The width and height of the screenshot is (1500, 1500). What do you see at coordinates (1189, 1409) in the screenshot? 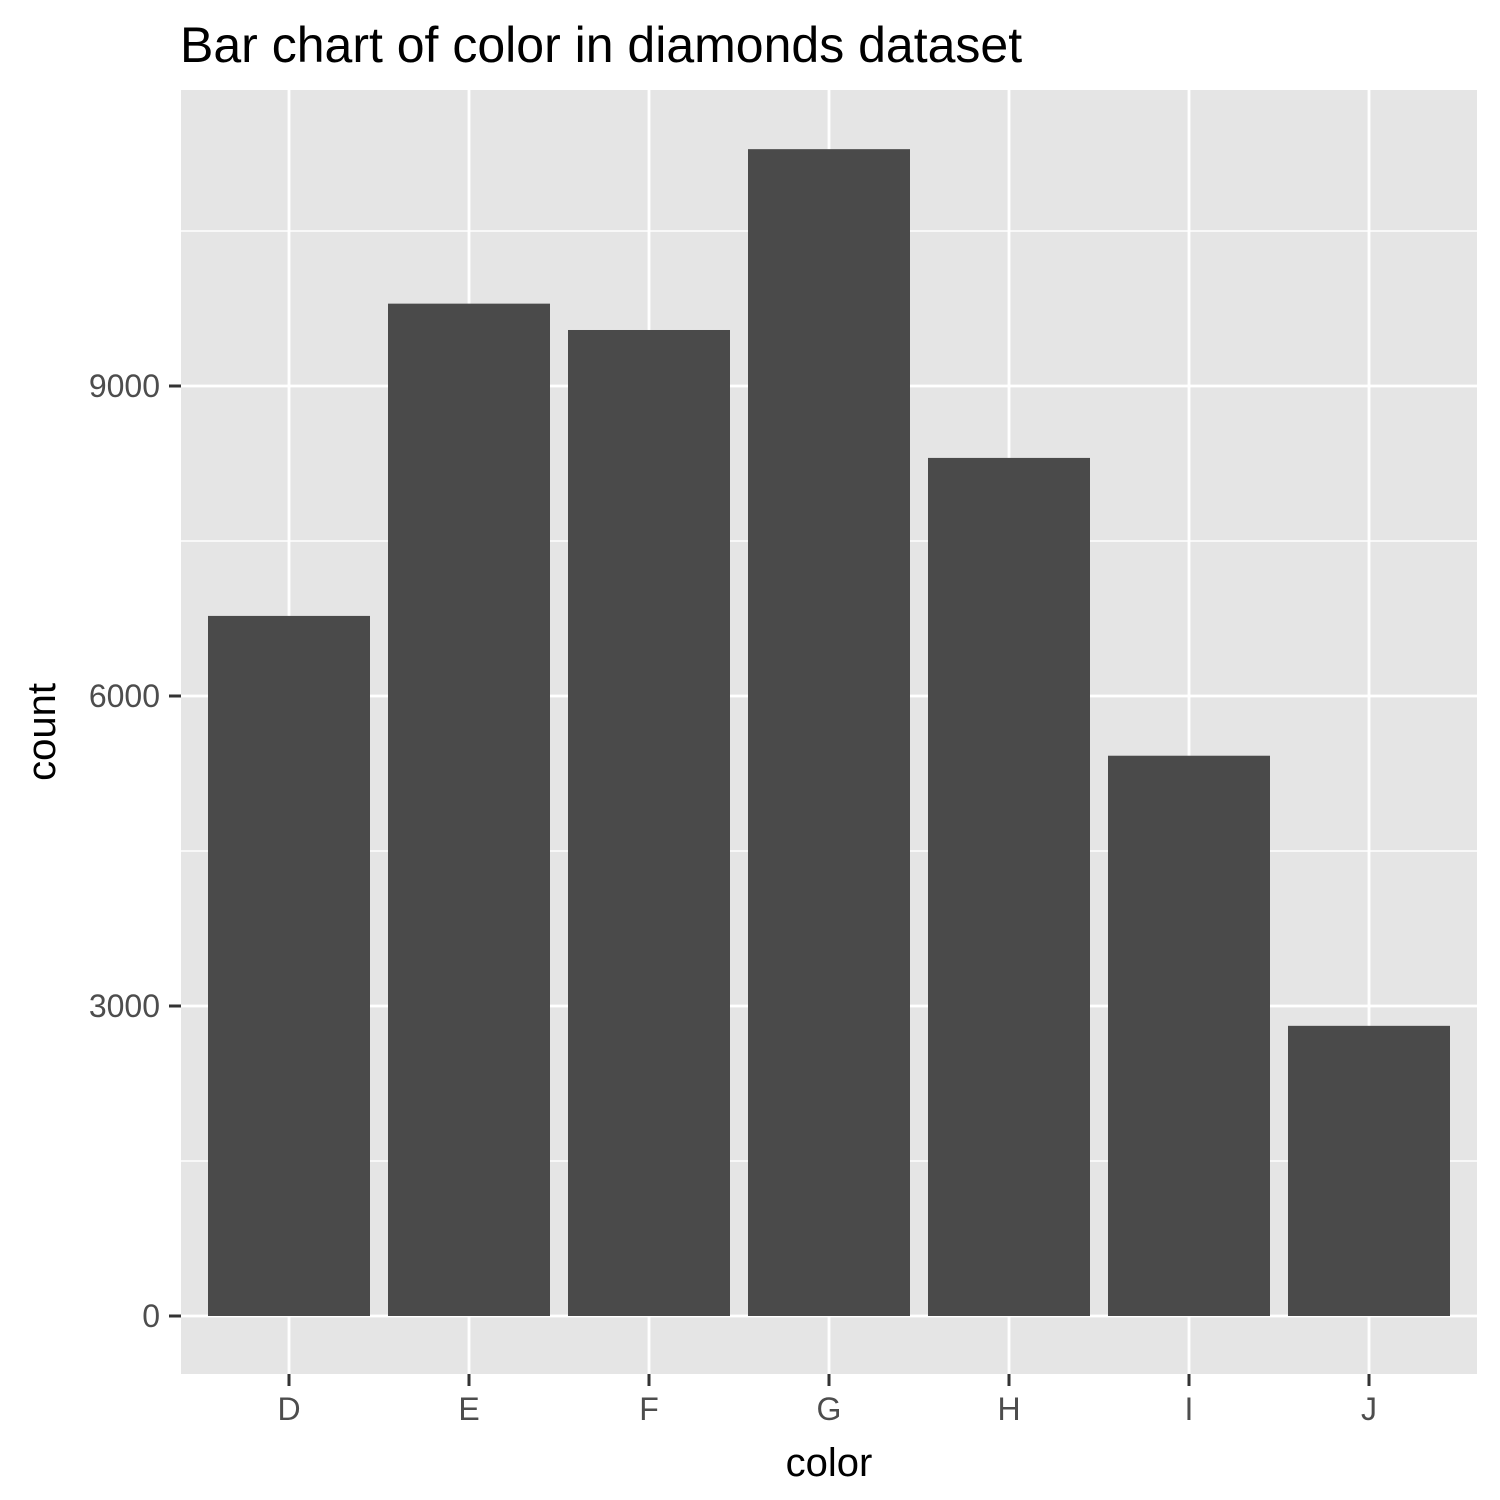
I see `x-tick-label: I` at bounding box center [1189, 1409].